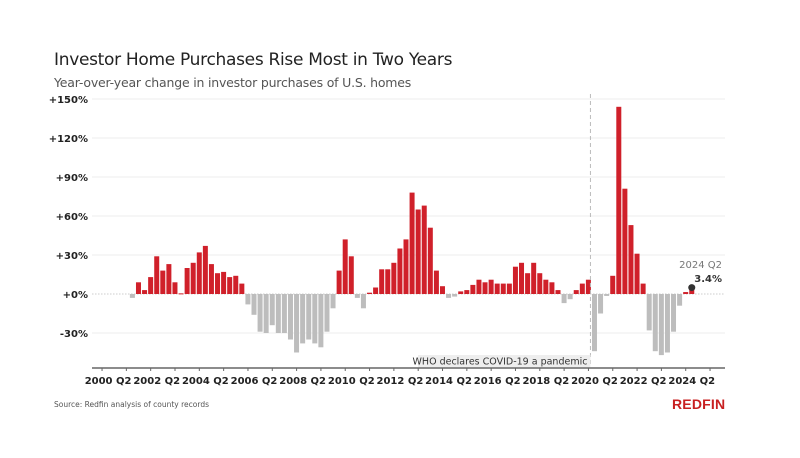  Describe the element at coordinates (74, 334) in the screenshot. I see `y-tick-label: -30%` at that location.